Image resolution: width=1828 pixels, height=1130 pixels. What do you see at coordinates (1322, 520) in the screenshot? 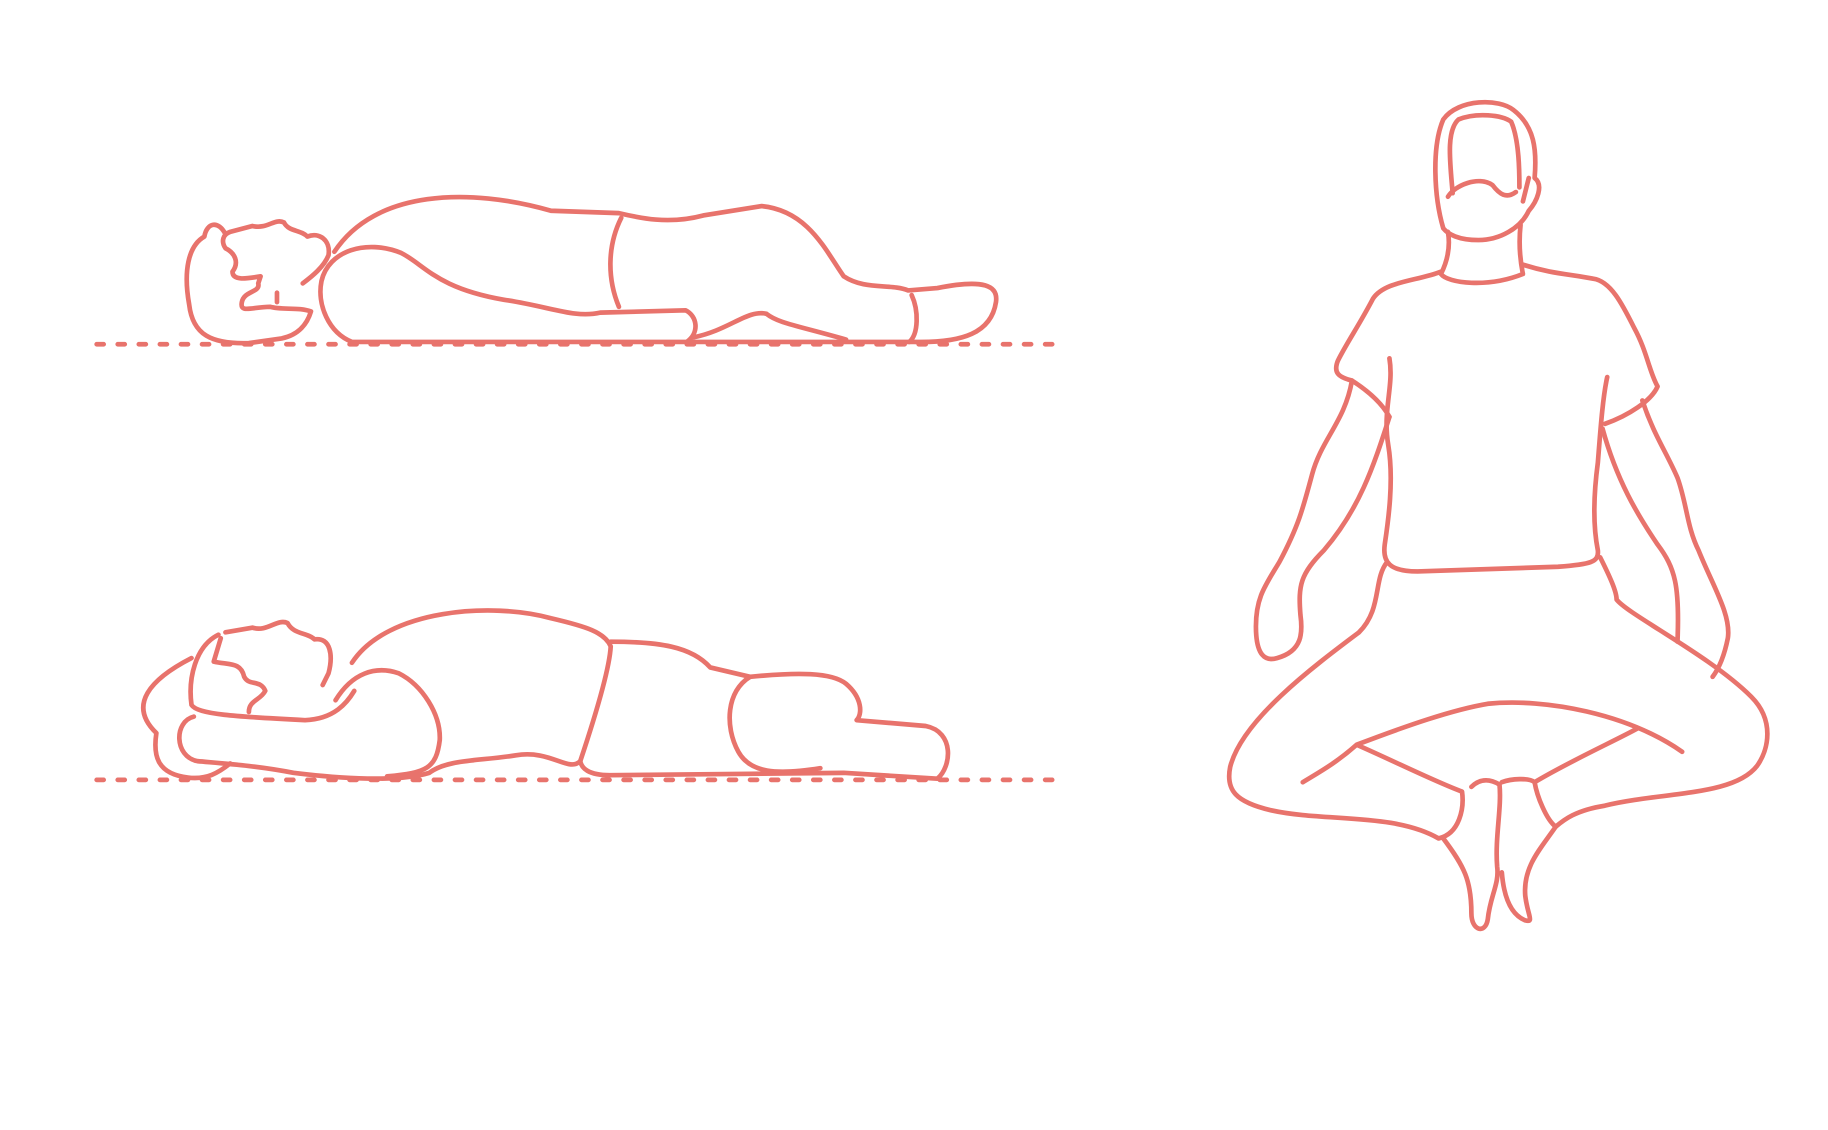
I see `left-arm` at bounding box center [1322, 520].